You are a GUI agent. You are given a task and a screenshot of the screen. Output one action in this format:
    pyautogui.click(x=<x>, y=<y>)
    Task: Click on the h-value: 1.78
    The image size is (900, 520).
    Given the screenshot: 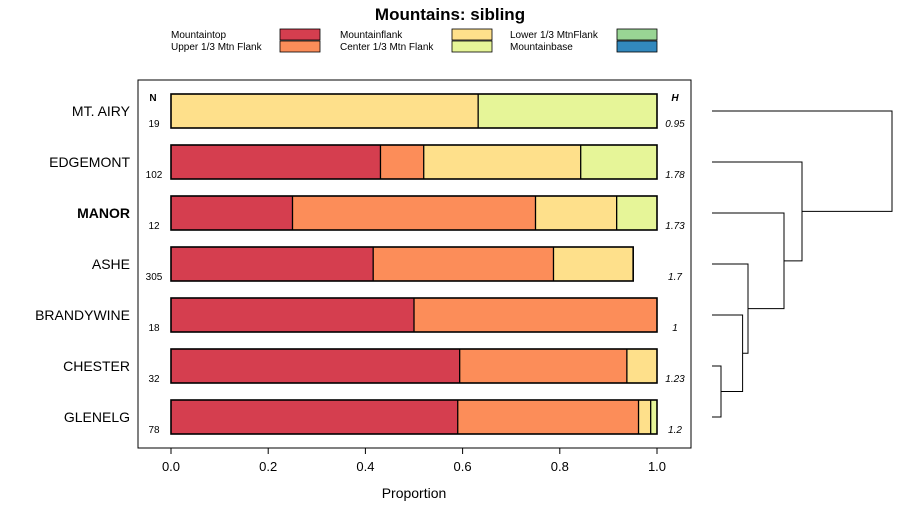 What is the action you would take?
    pyautogui.click(x=675, y=175)
    